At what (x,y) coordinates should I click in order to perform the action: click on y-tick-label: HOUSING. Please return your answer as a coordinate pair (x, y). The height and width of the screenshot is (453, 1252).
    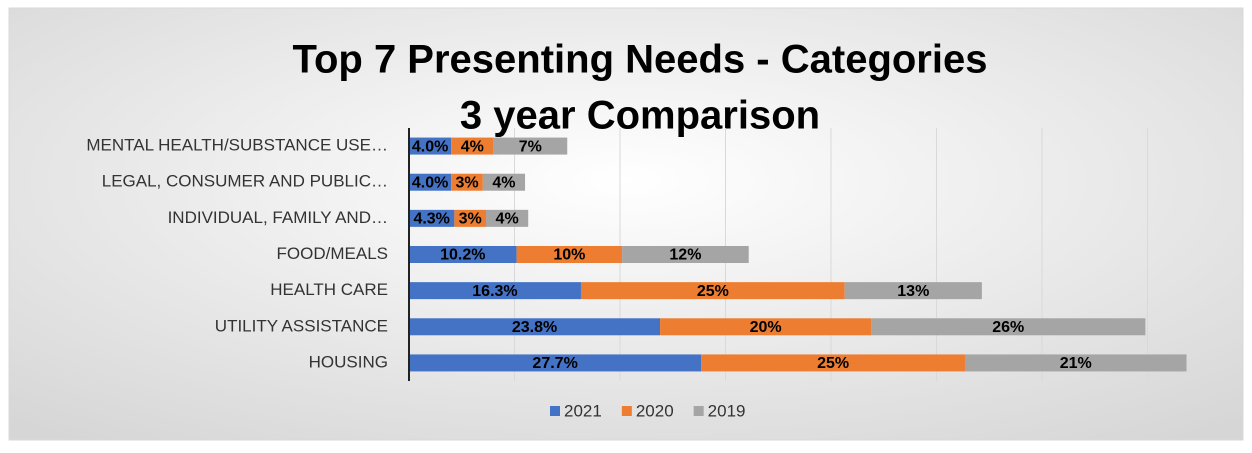
    Looking at the image, I should click on (348, 361).